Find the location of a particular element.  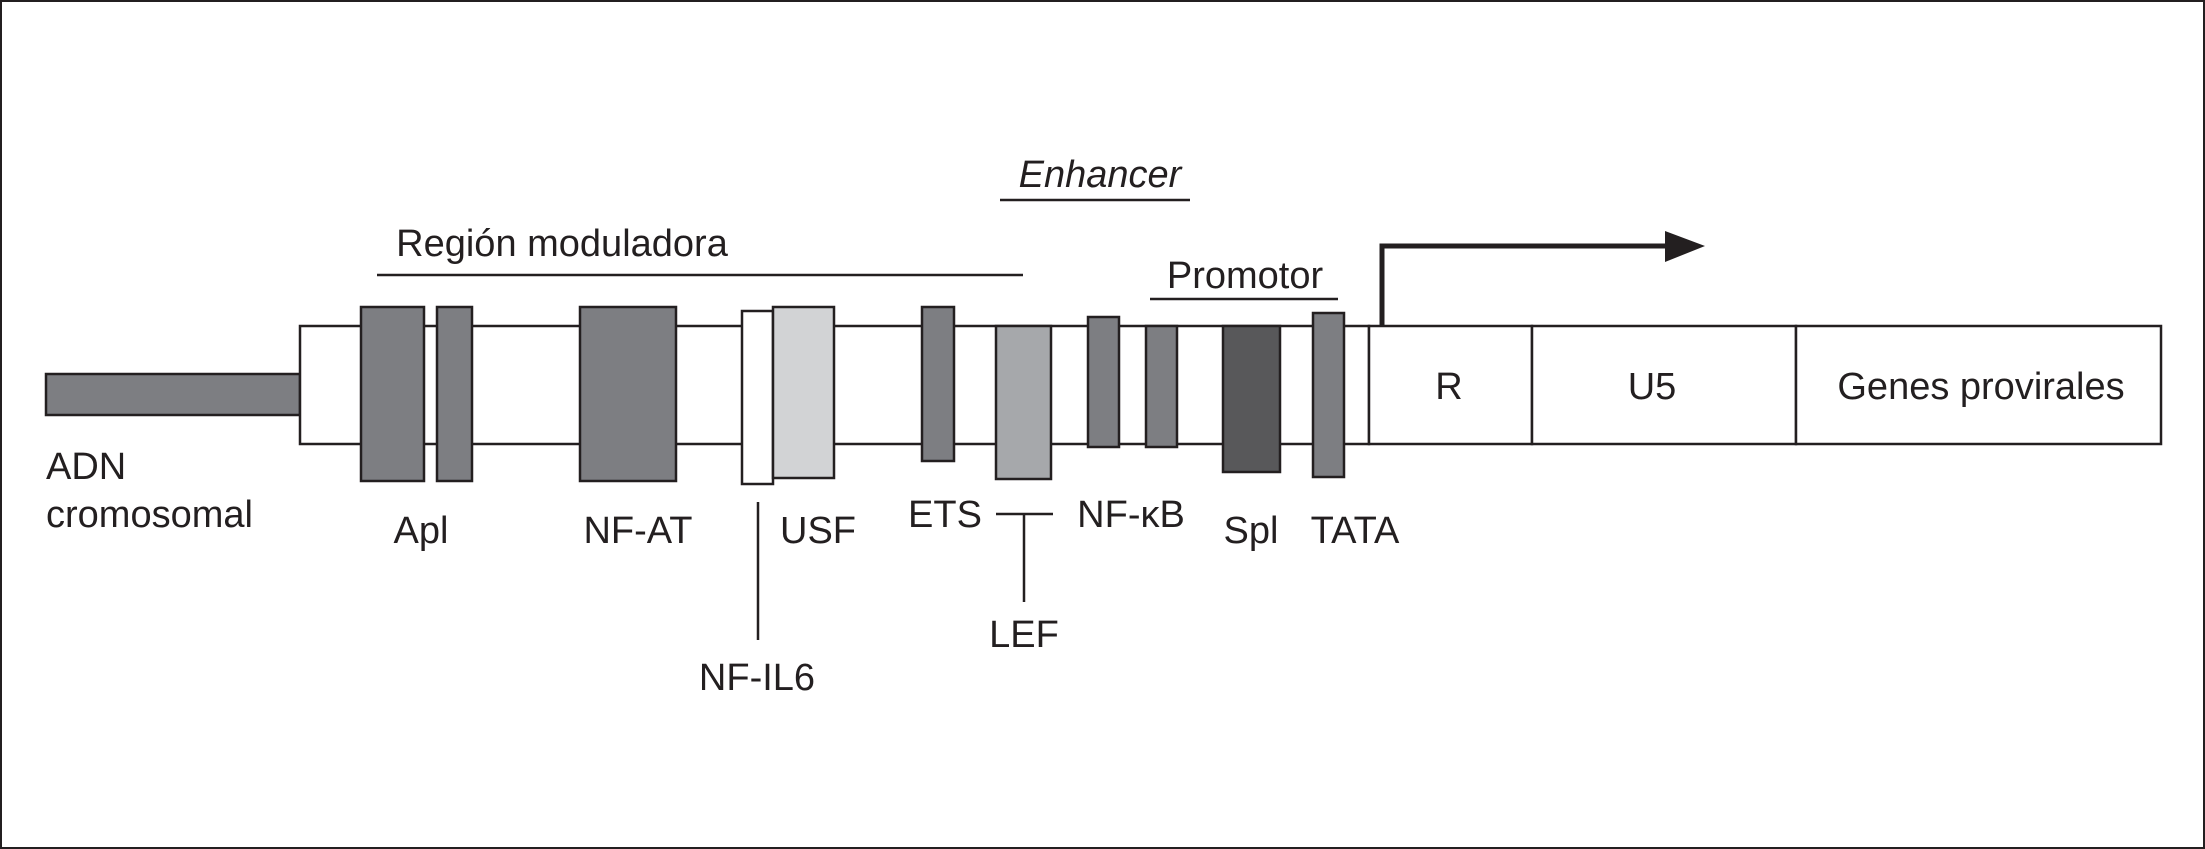

enhancer-label: Enhancer is located at coordinates (1101, 175).